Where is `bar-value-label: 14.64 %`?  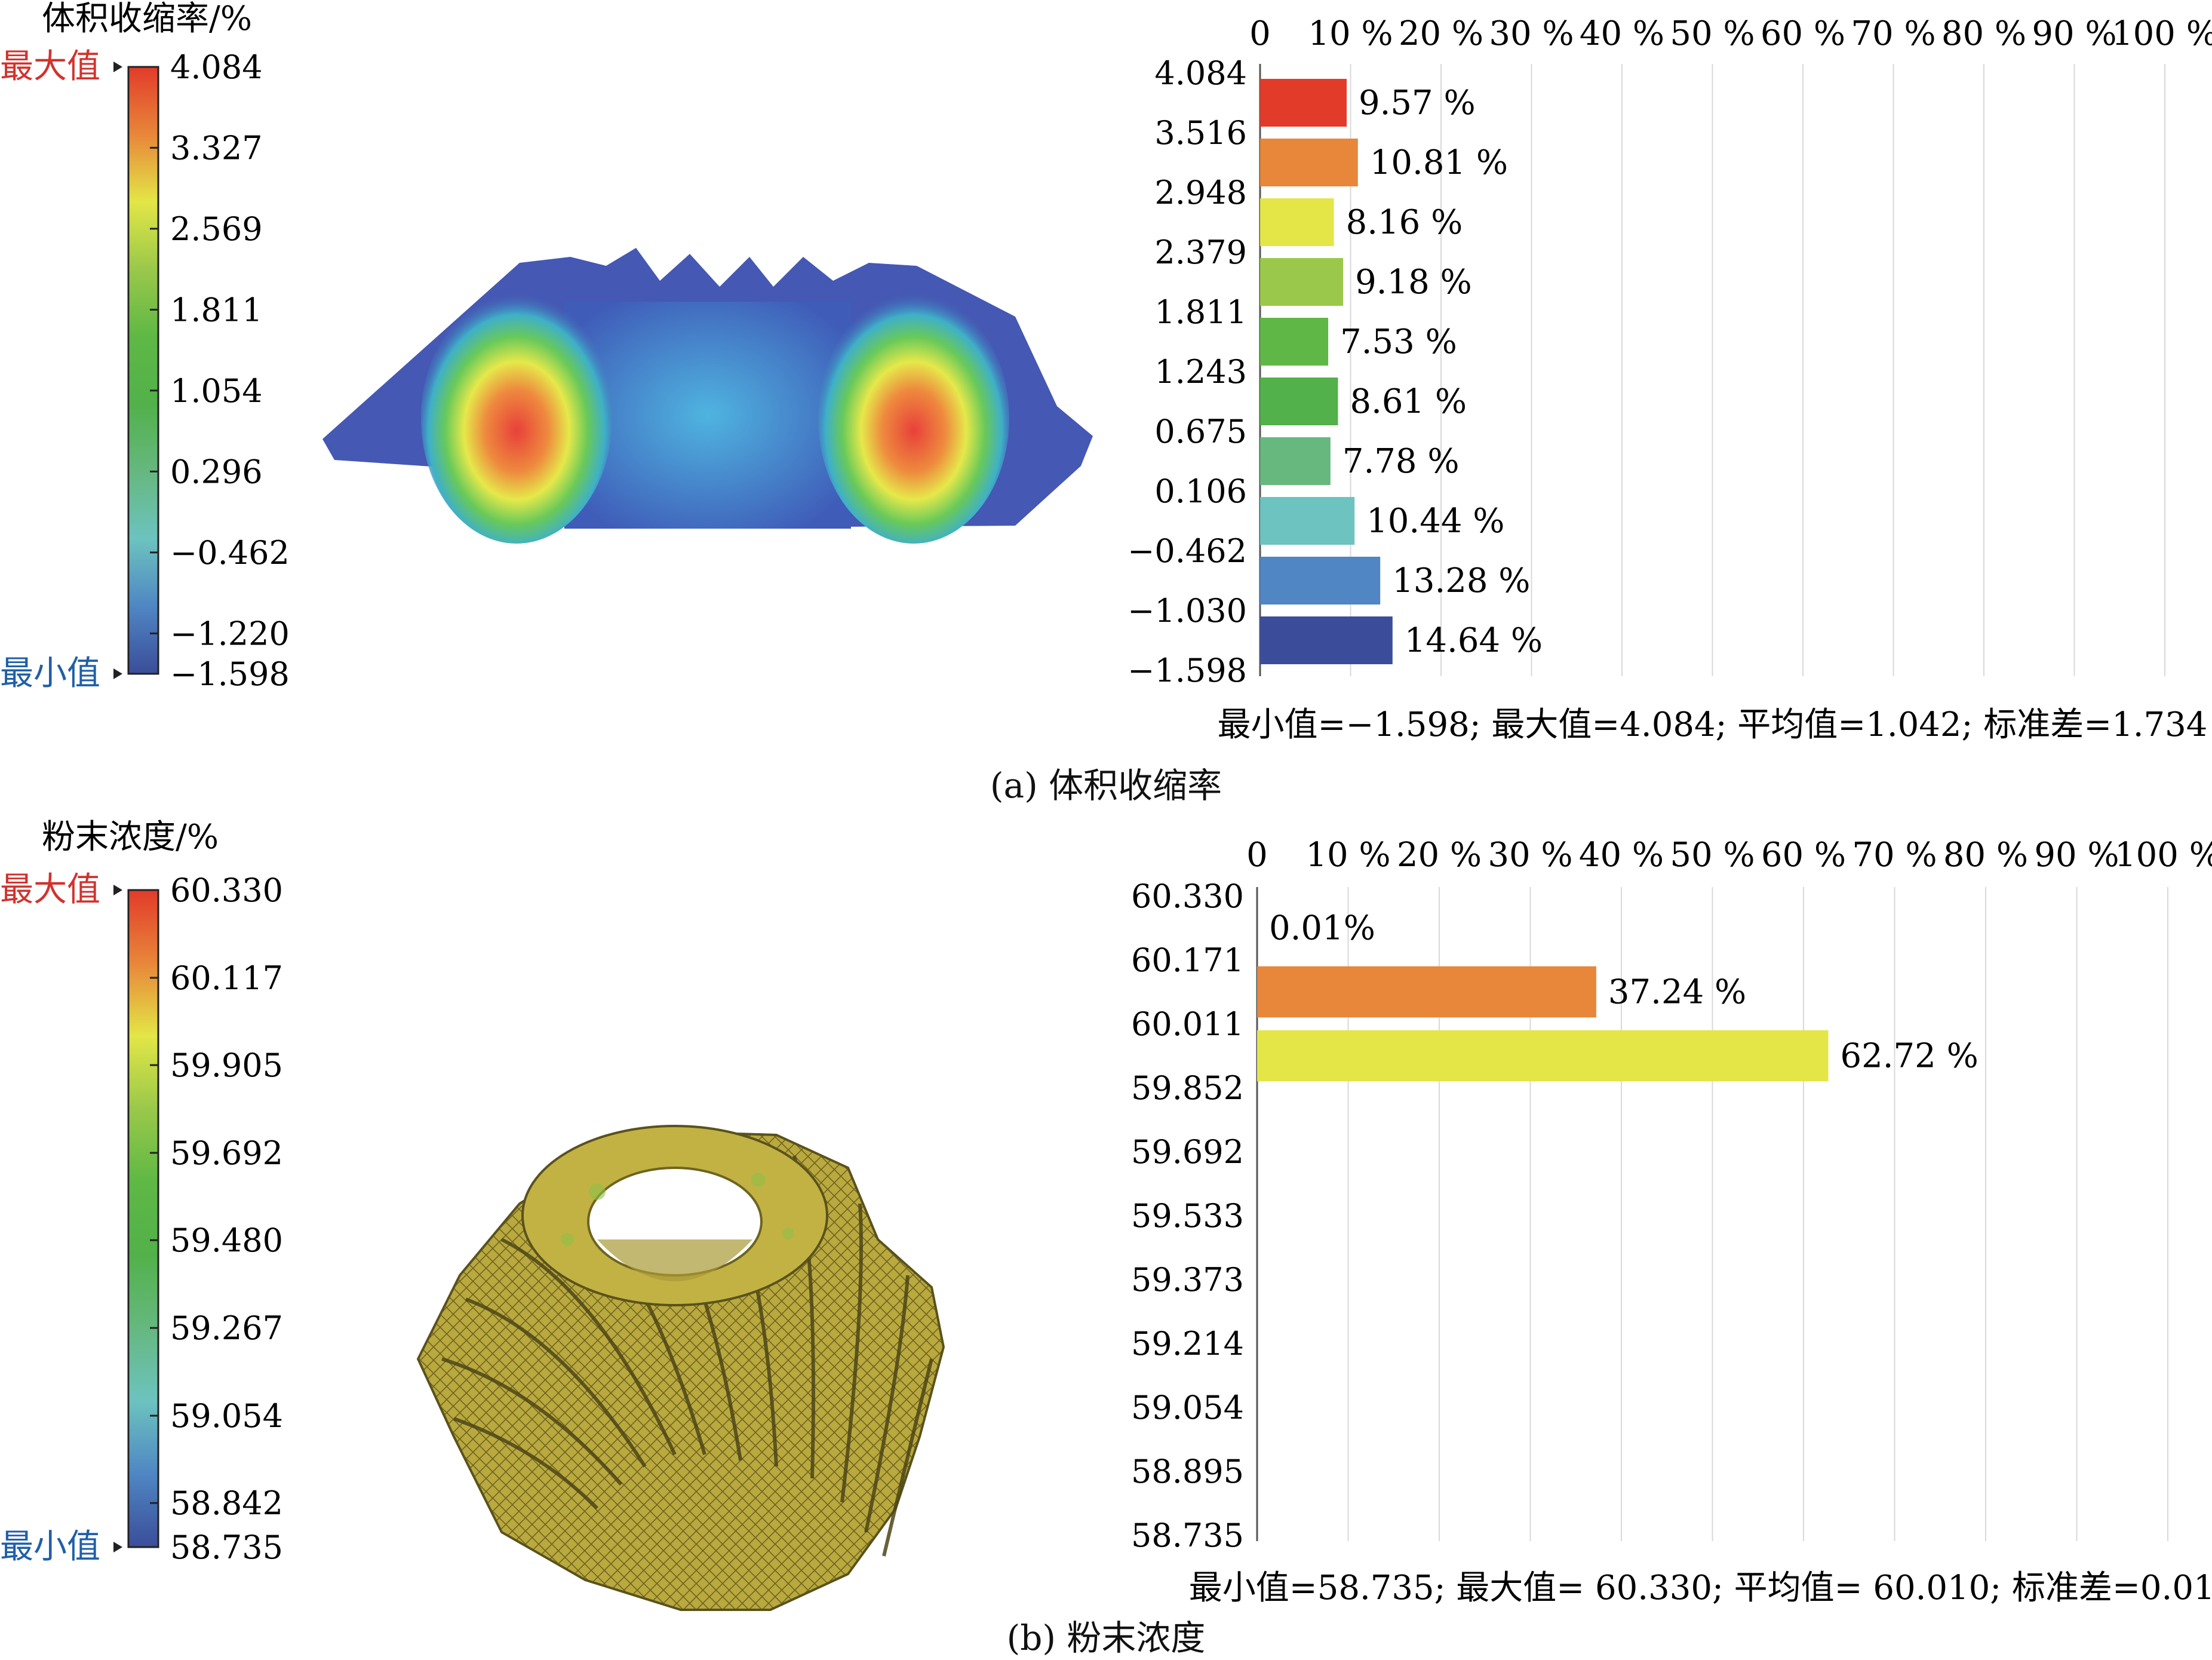
bar-value-label: 14.64 % is located at coordinates (1474, 640).